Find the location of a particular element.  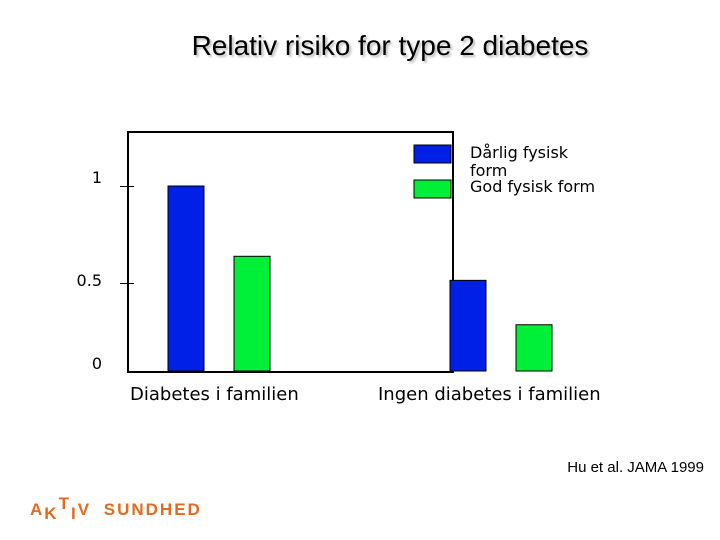

y-tick-label-0: 0 is located at coordinates (96, 363).